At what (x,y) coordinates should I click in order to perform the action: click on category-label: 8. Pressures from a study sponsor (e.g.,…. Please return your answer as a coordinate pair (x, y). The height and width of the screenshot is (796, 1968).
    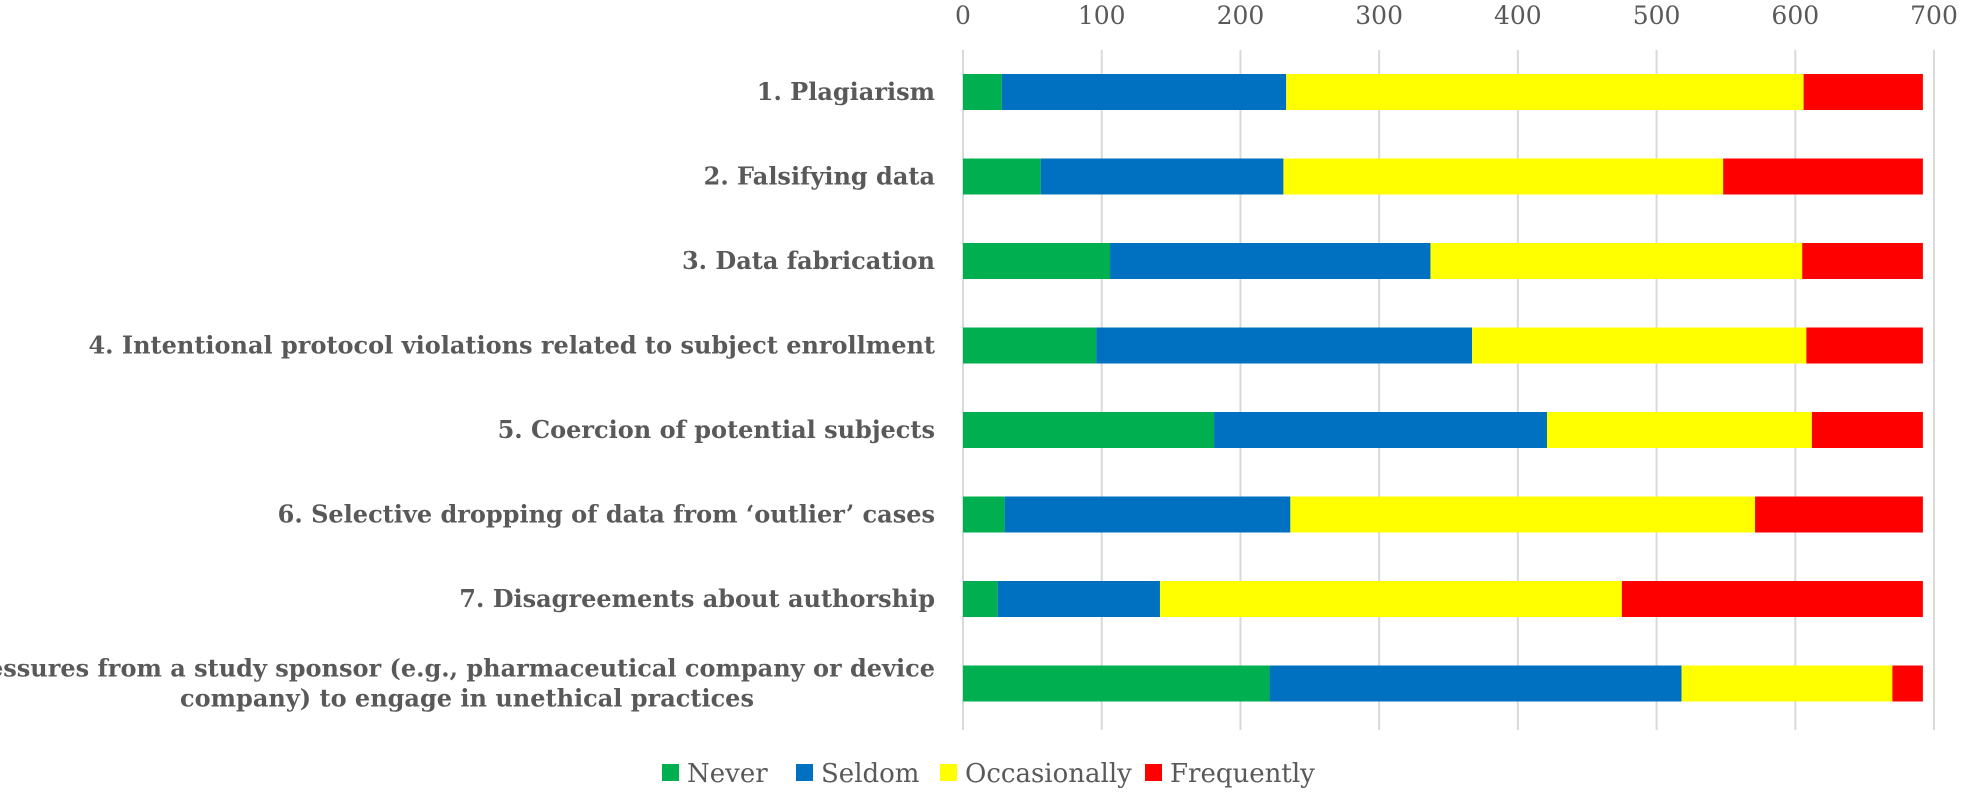
    Looking at the image, I should click on (467, 668).